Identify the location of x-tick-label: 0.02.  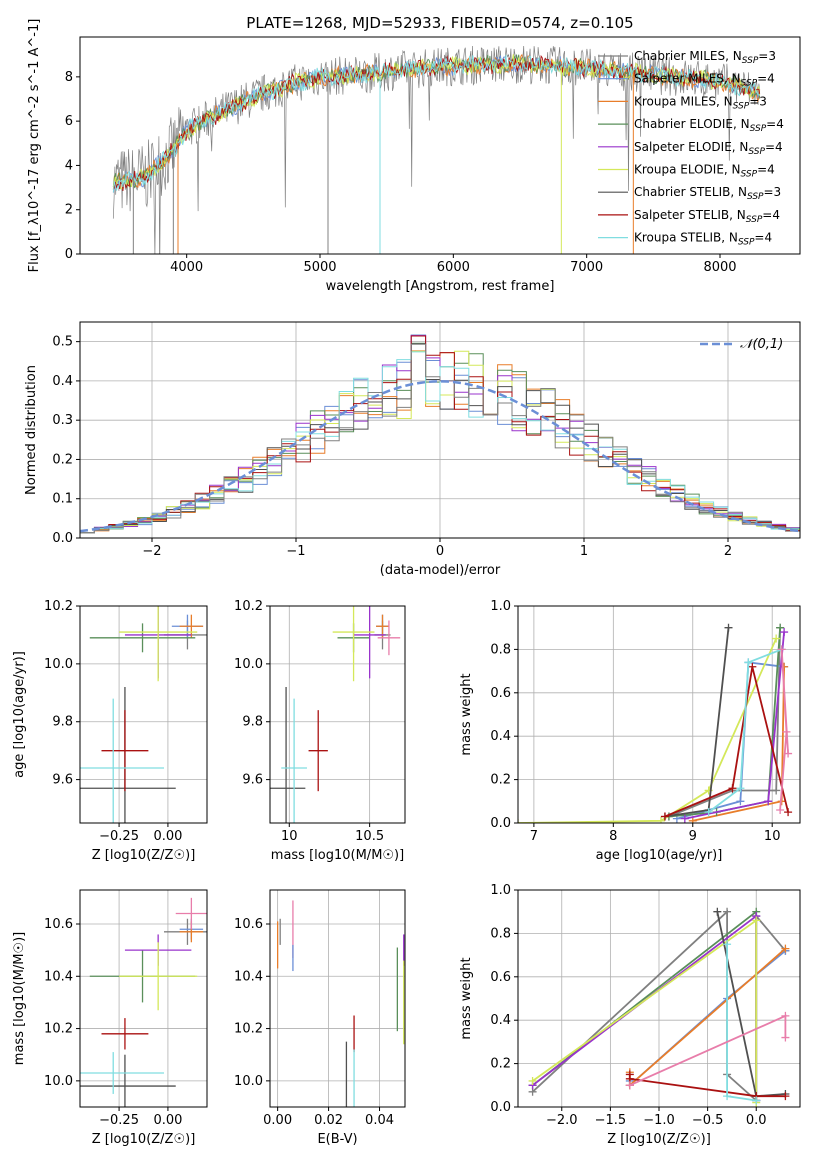
(328, 1120).